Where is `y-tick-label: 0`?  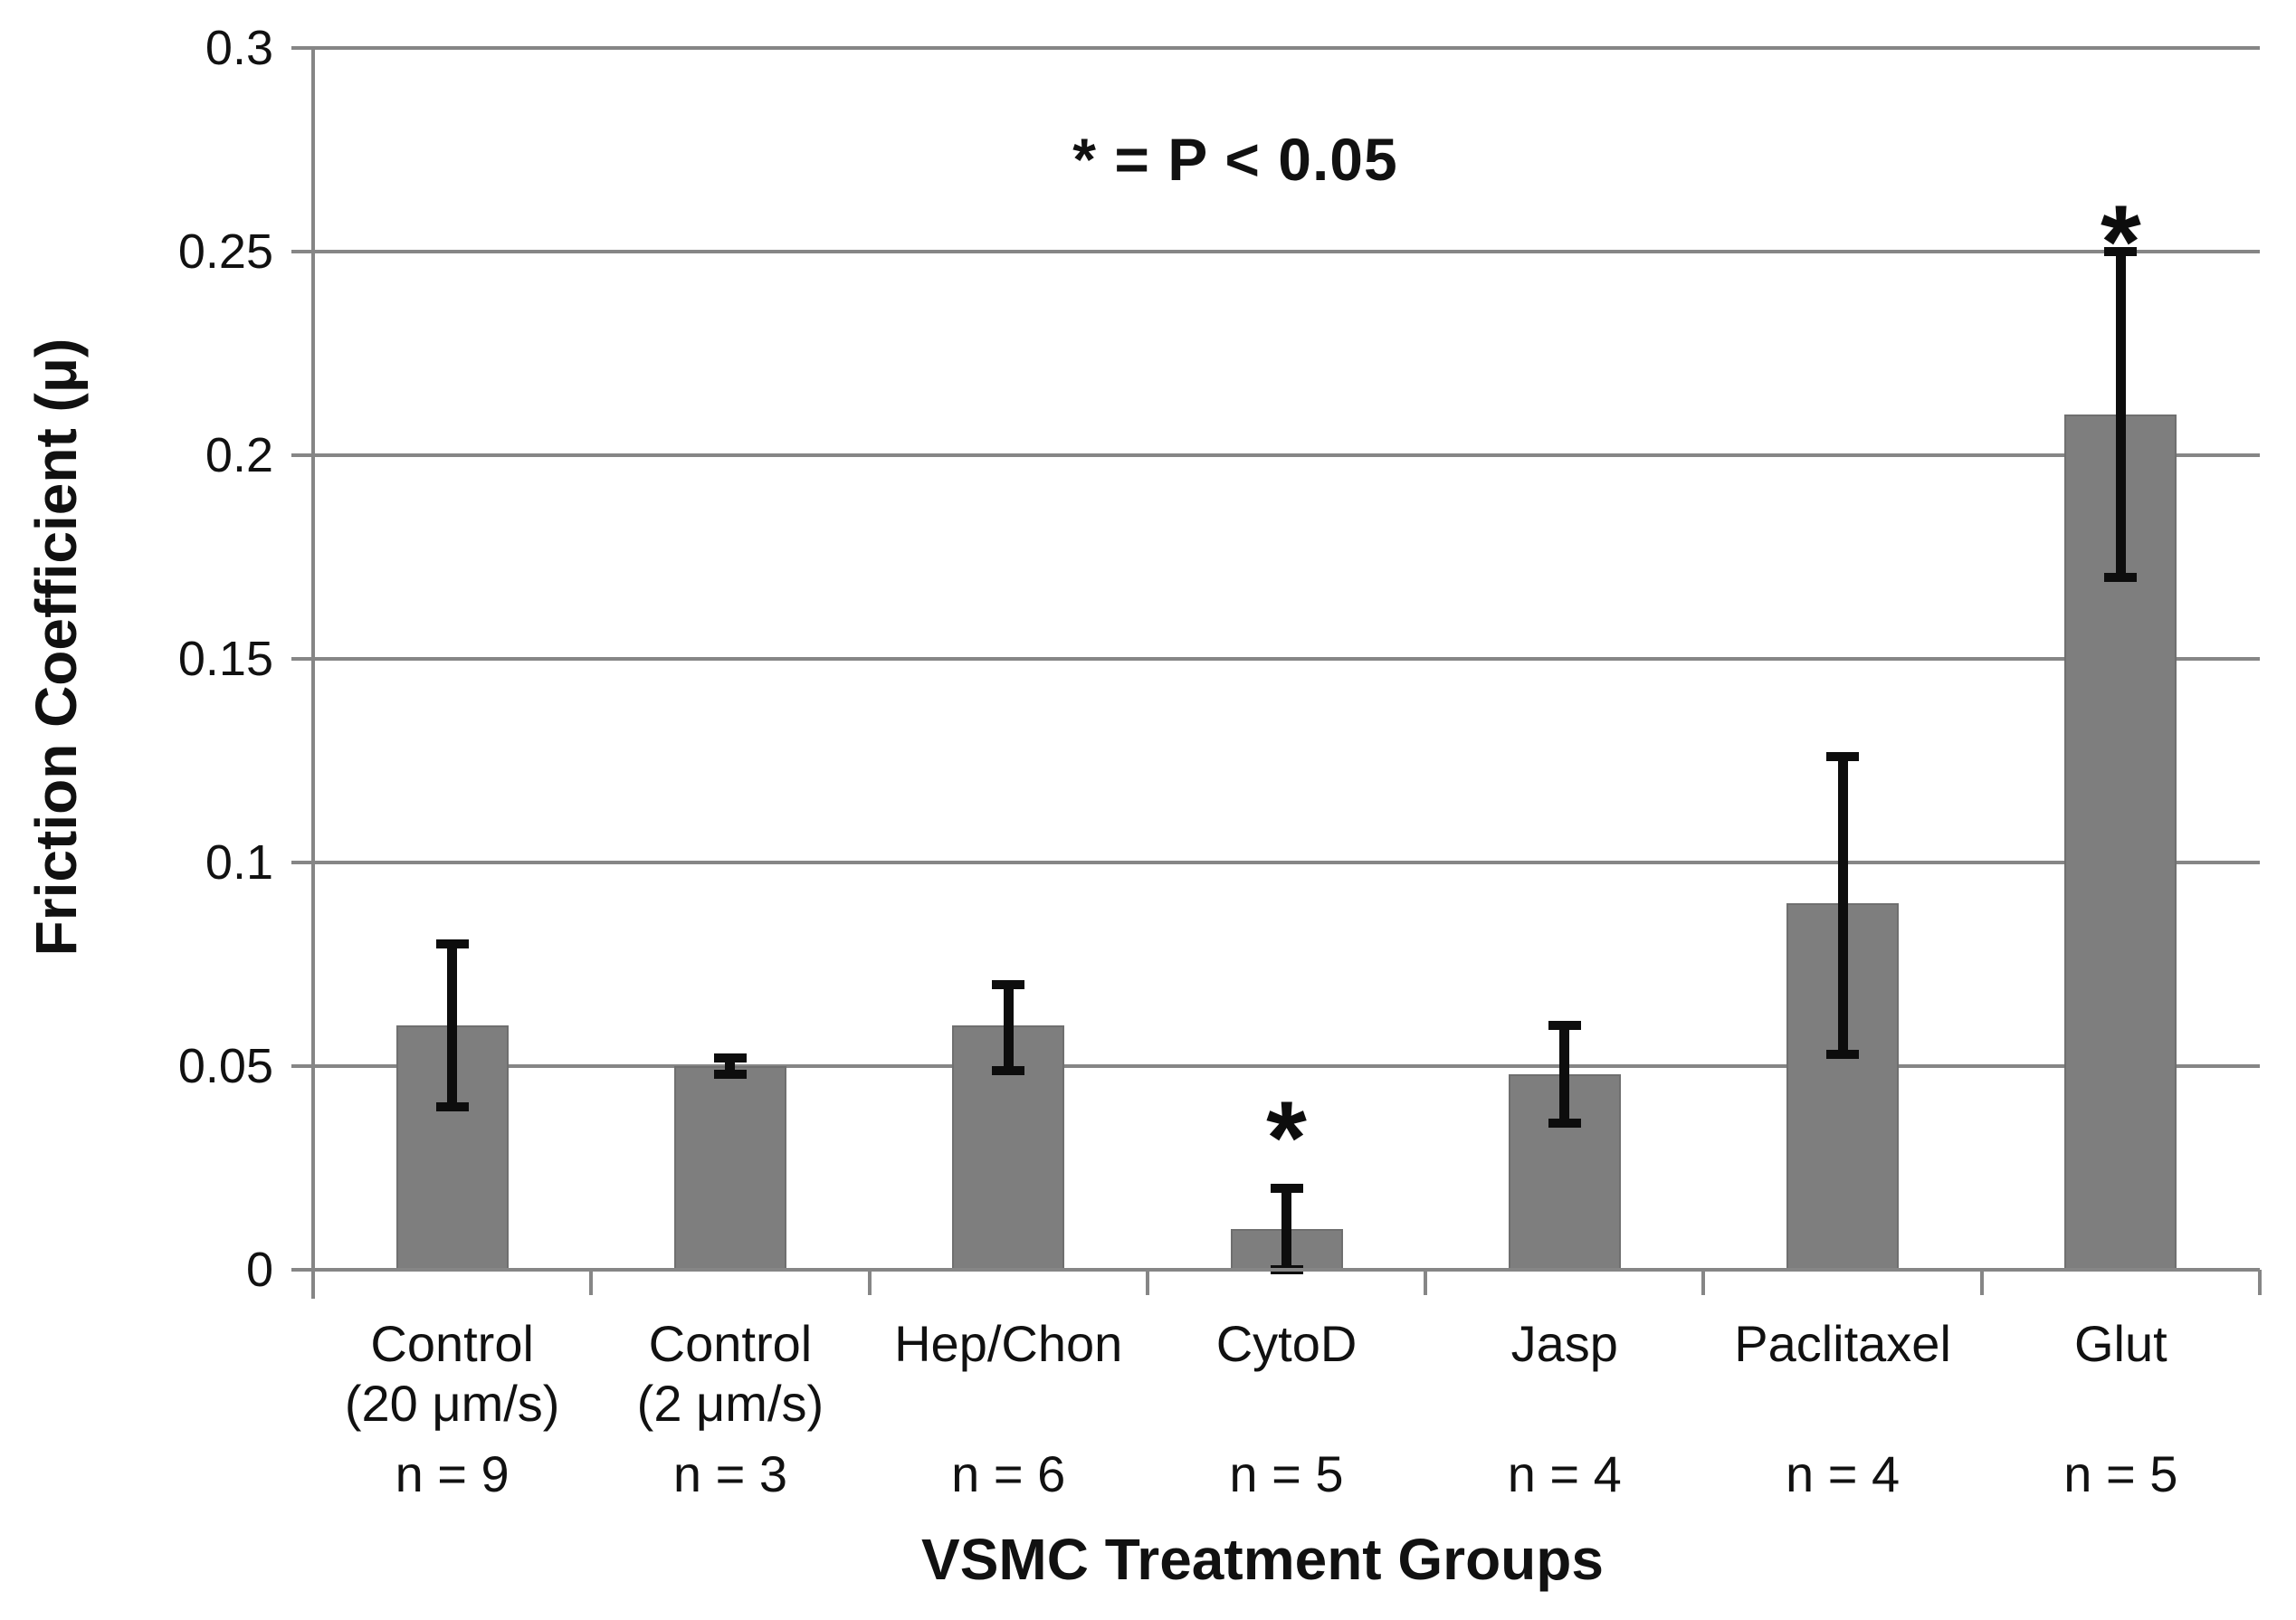
y-tick-label: 0 is located at coordinates (259, 1270).